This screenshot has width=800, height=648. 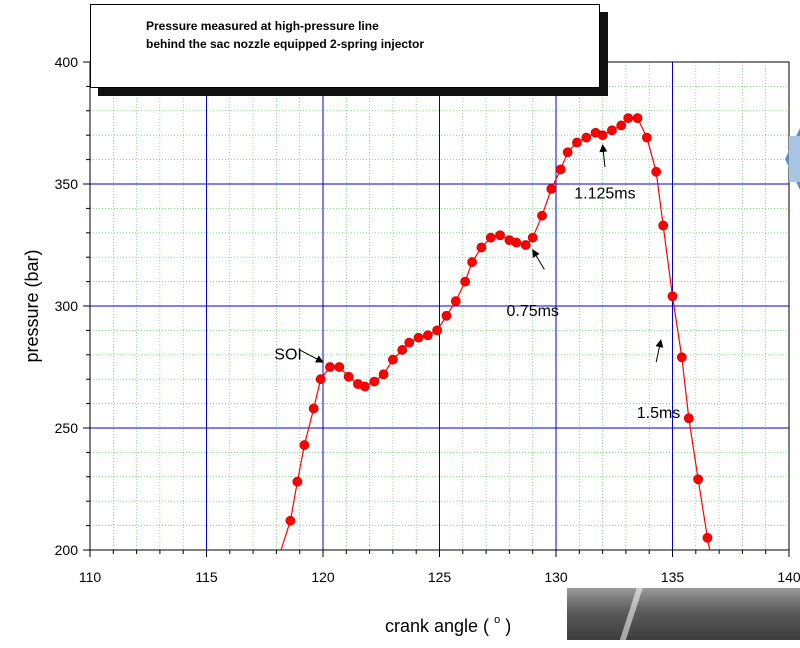 I want to click on annotation-label: 0.75ms, so click(x=532, y=311).